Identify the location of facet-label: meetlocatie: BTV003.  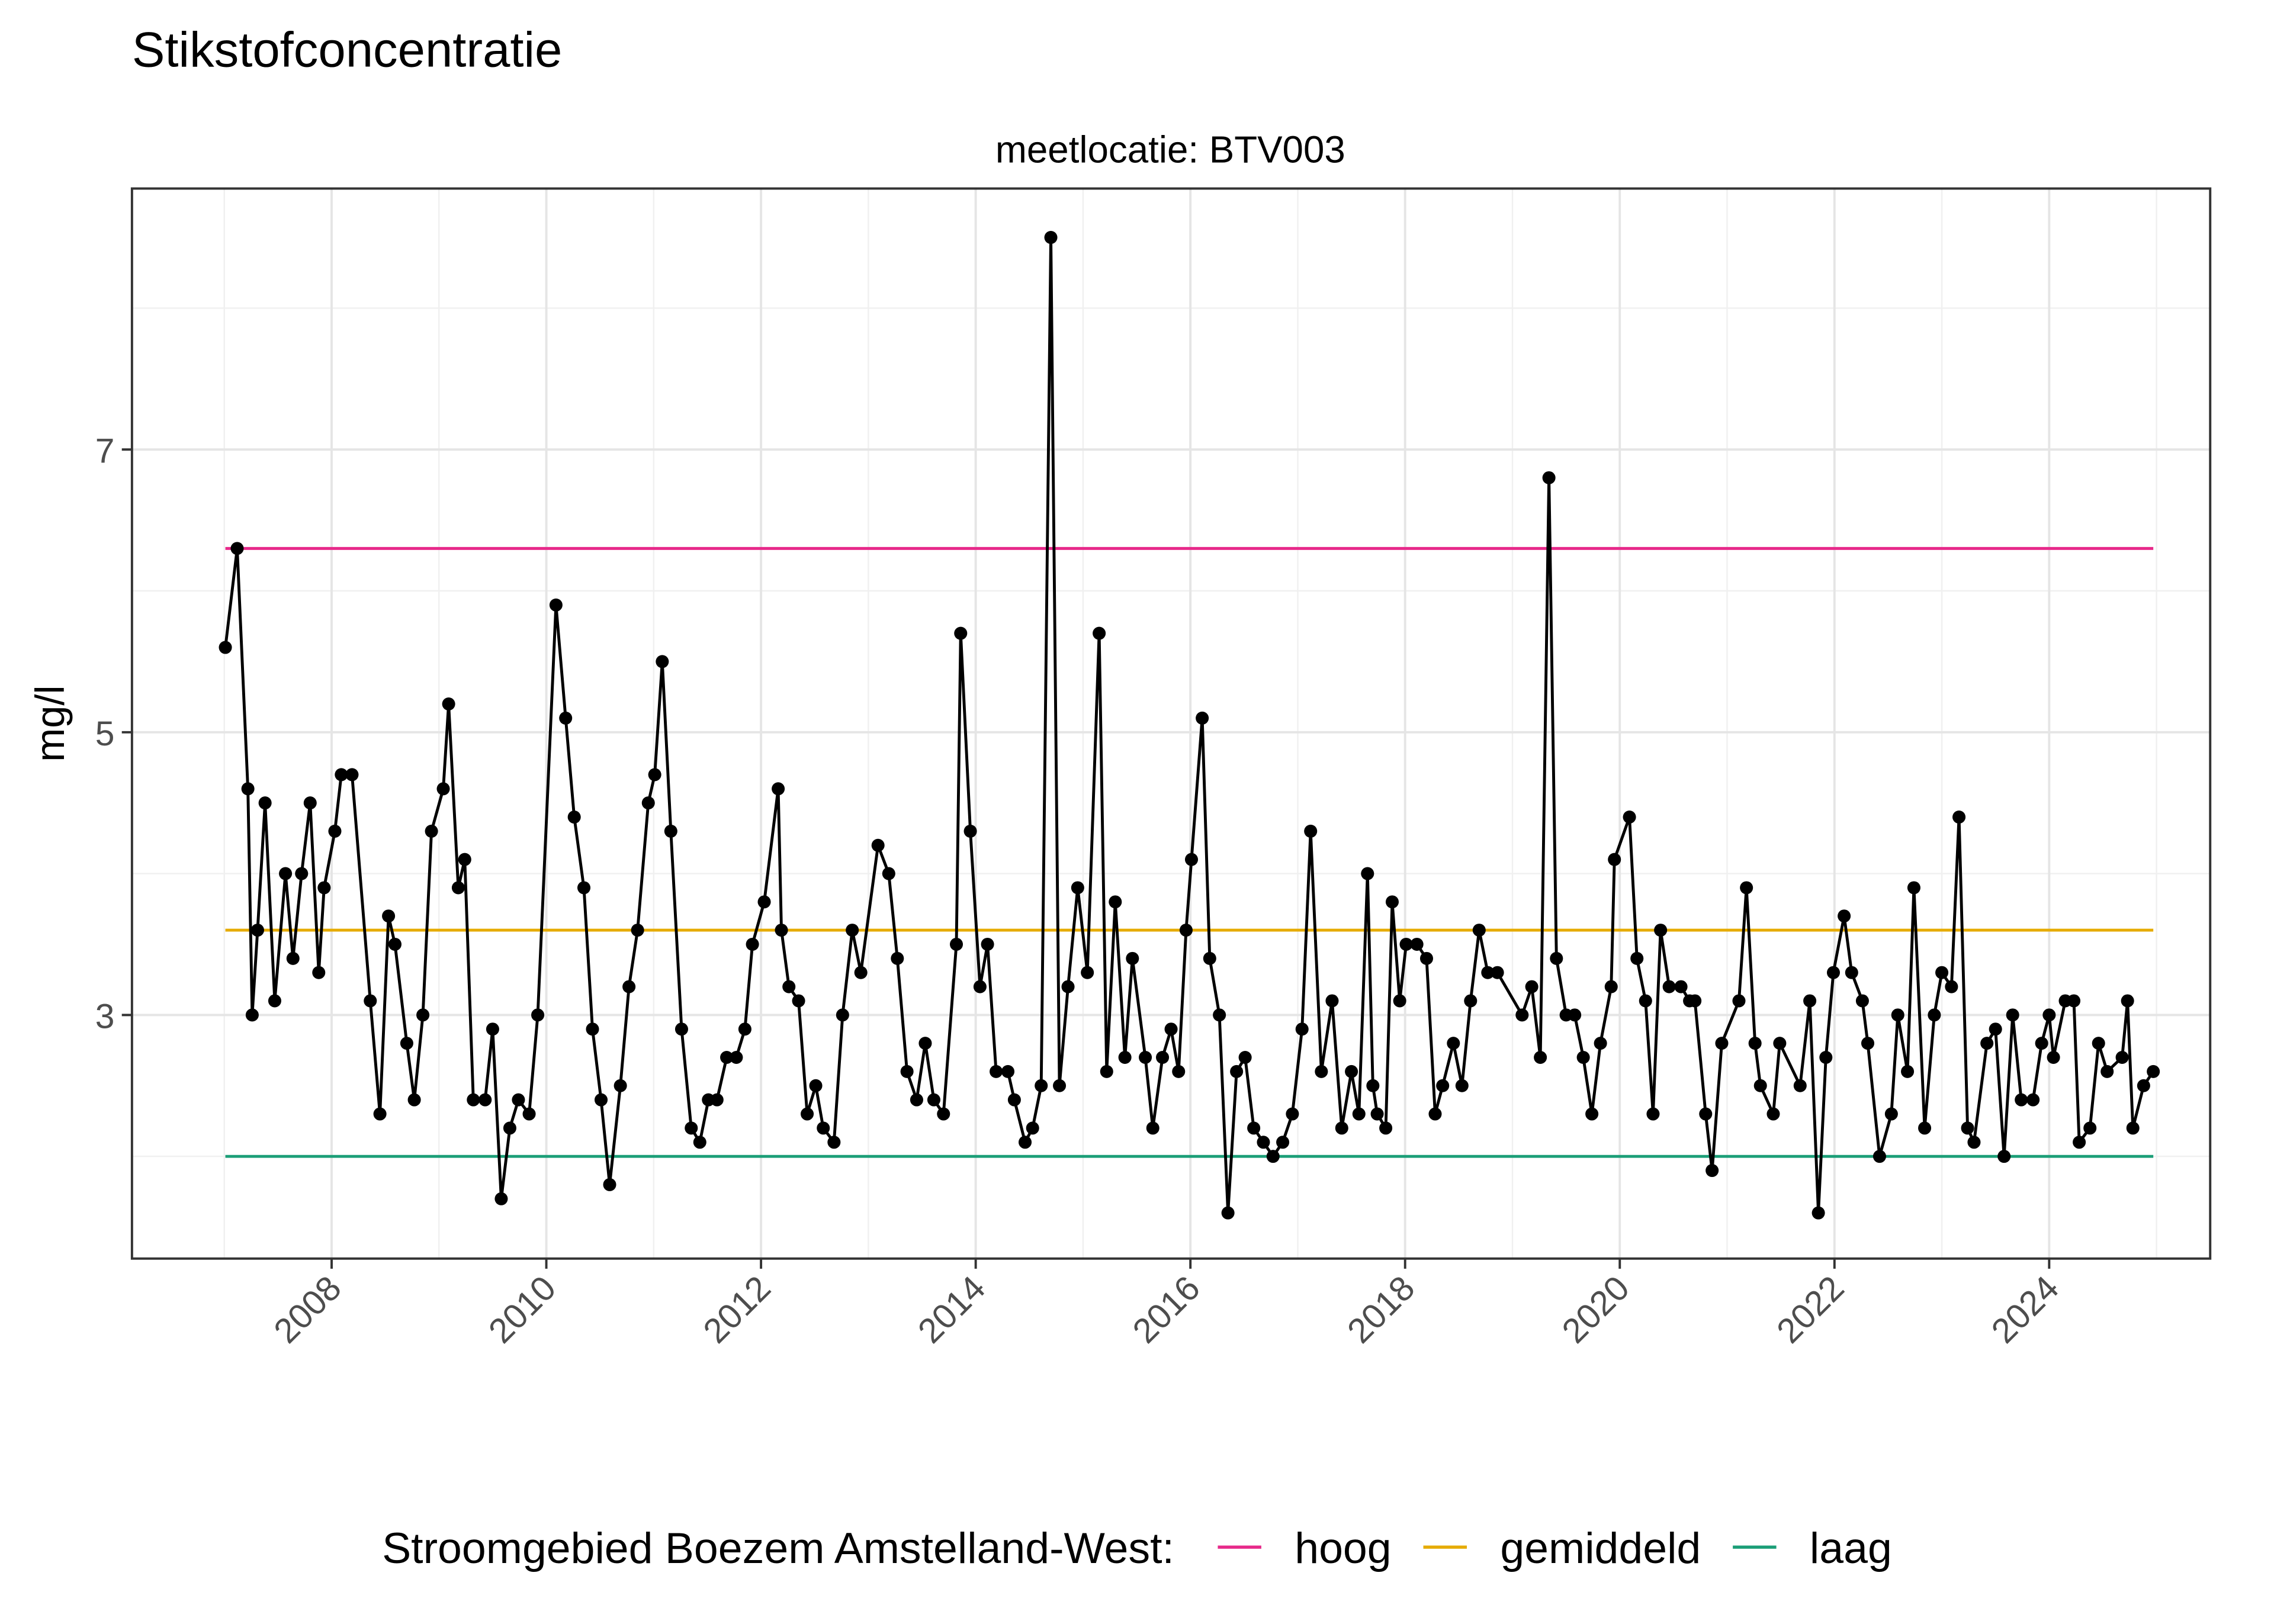
(1170, 149).